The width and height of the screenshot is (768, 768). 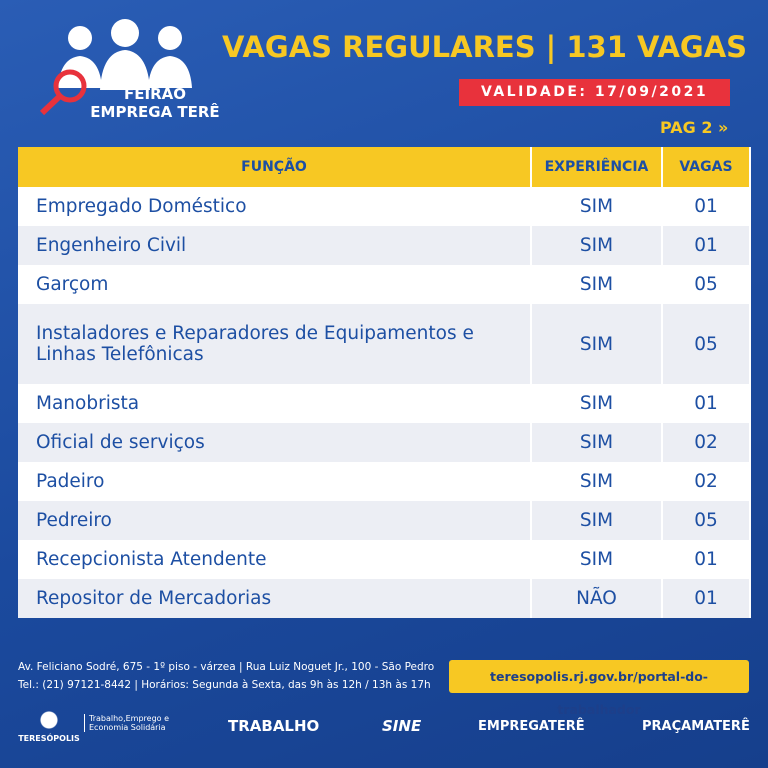 I want to click on column-header: FUNÇÃO, so click(x=275, y=167).